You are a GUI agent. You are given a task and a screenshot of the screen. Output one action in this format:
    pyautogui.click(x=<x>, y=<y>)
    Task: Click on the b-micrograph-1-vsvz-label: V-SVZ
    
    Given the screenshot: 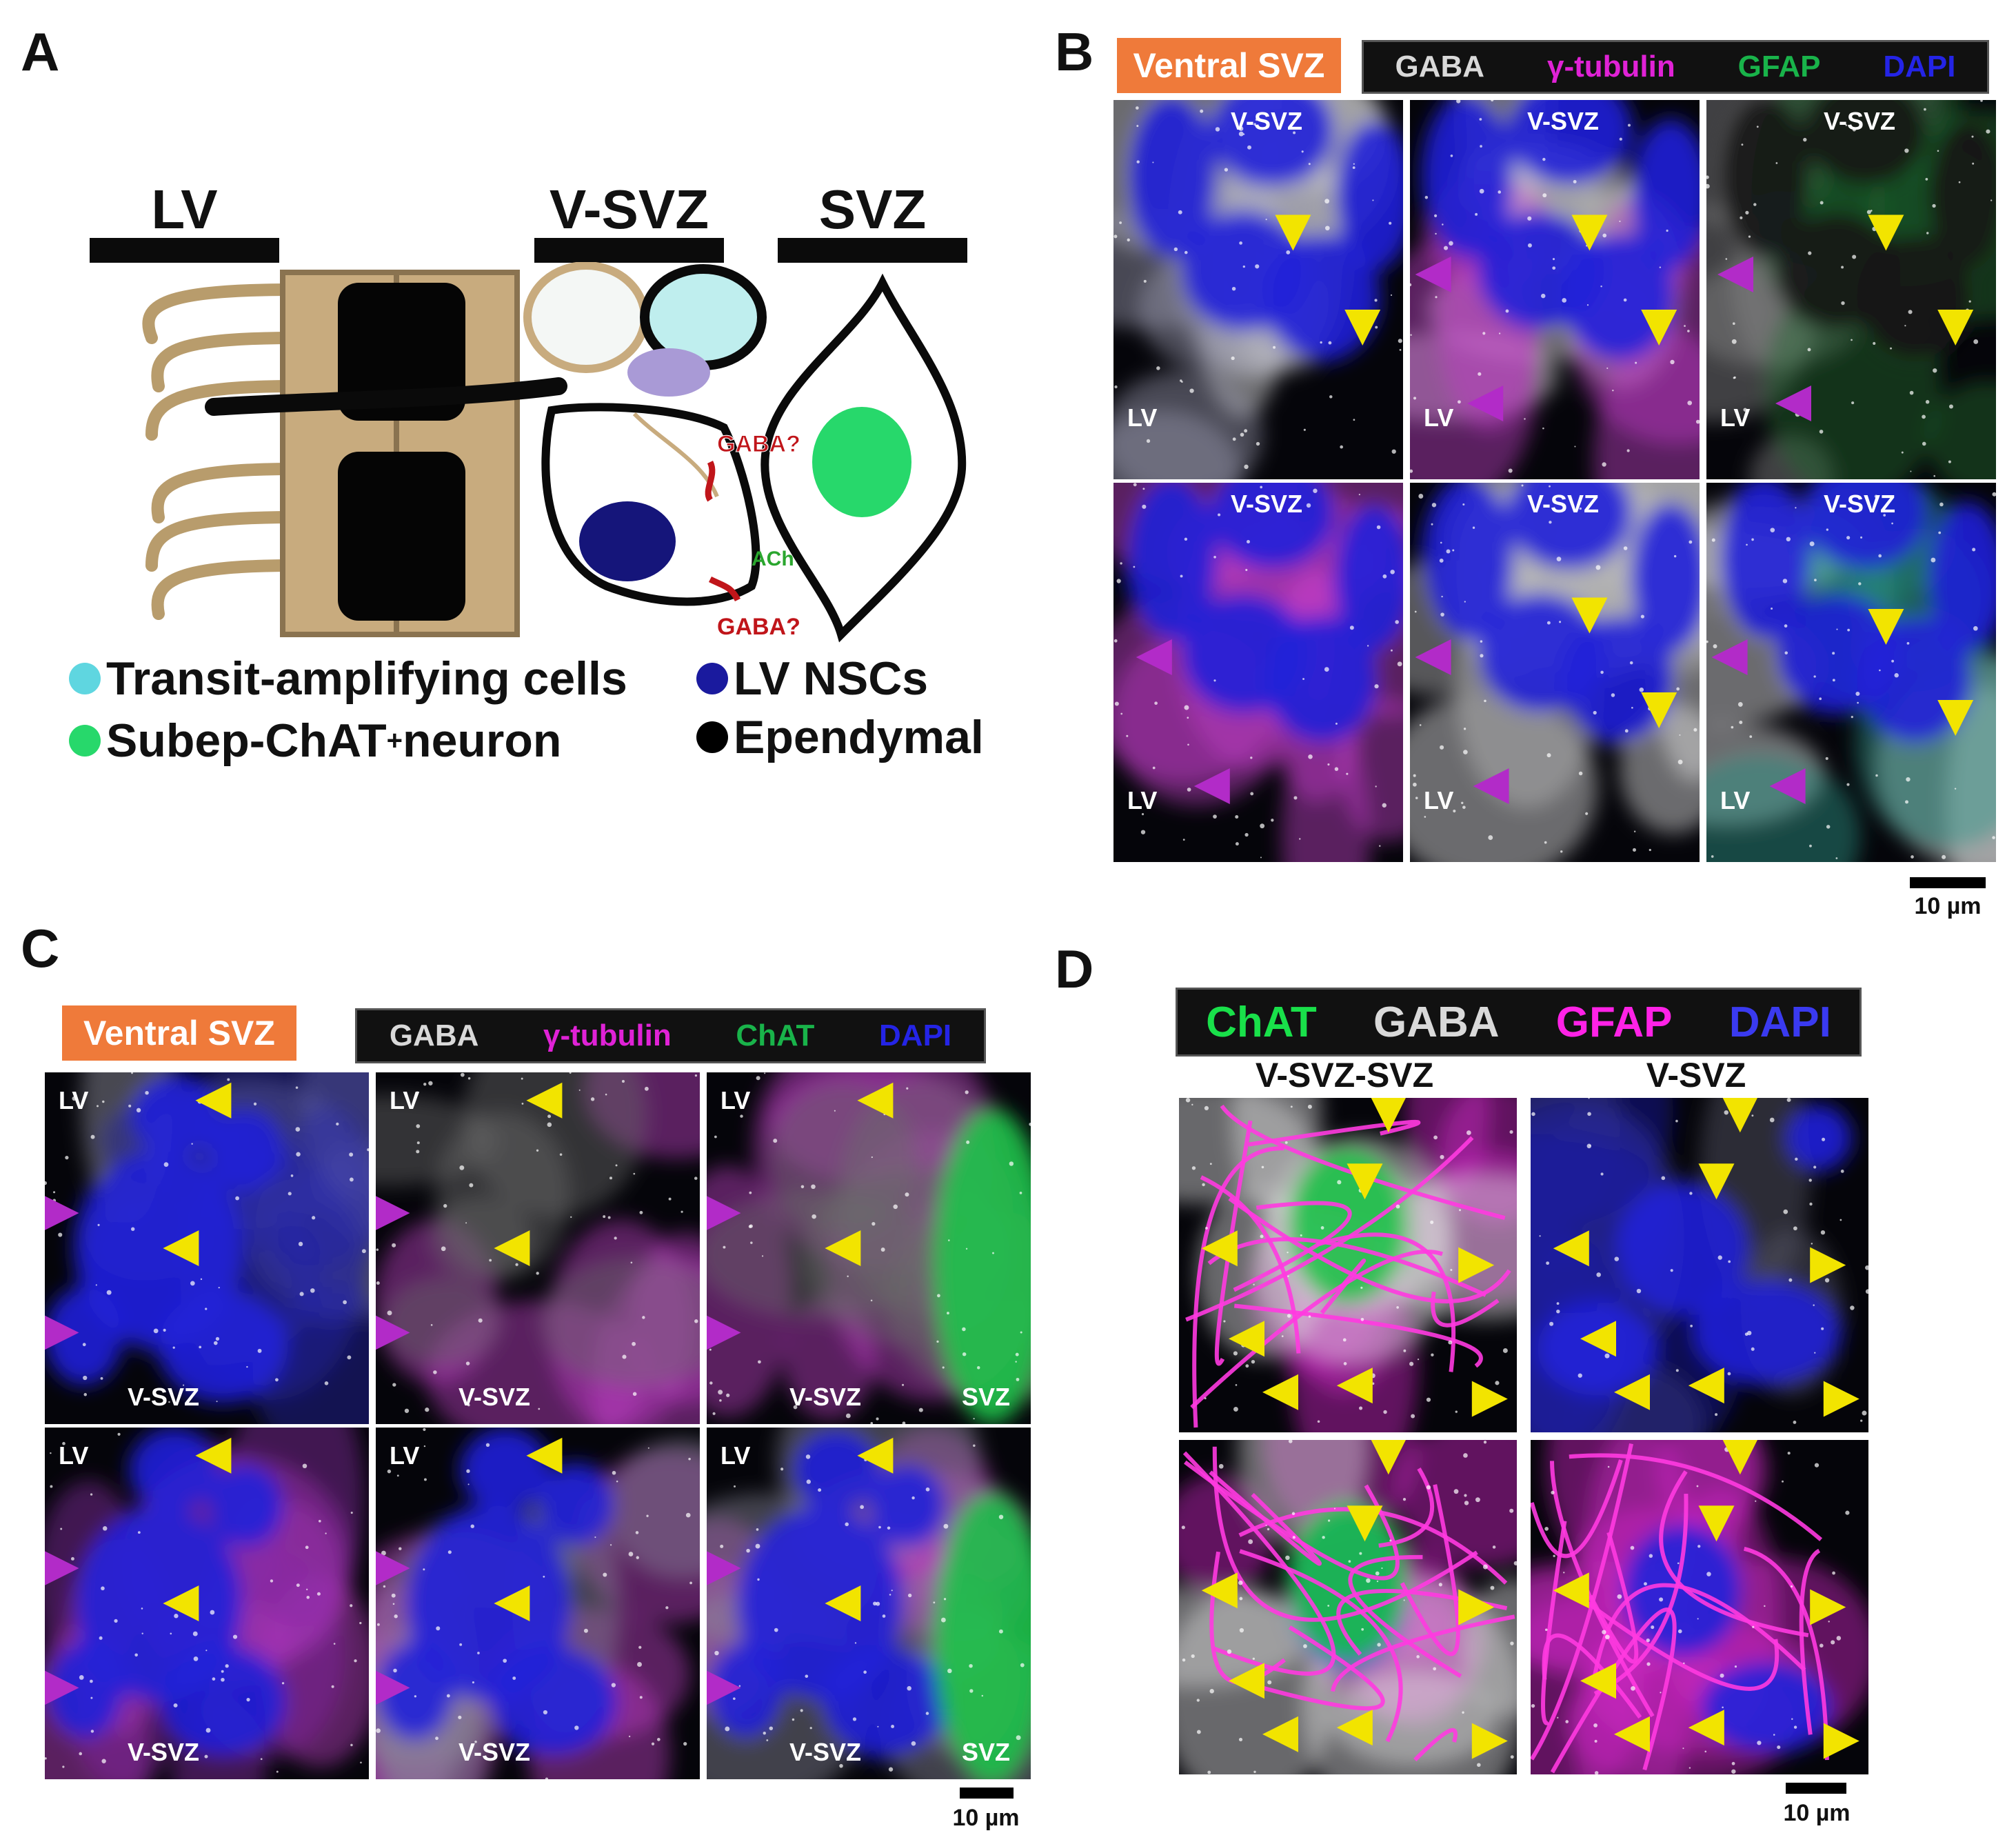 What is the action you would take?
    pyautogui.click(x=1267, y=121)
    